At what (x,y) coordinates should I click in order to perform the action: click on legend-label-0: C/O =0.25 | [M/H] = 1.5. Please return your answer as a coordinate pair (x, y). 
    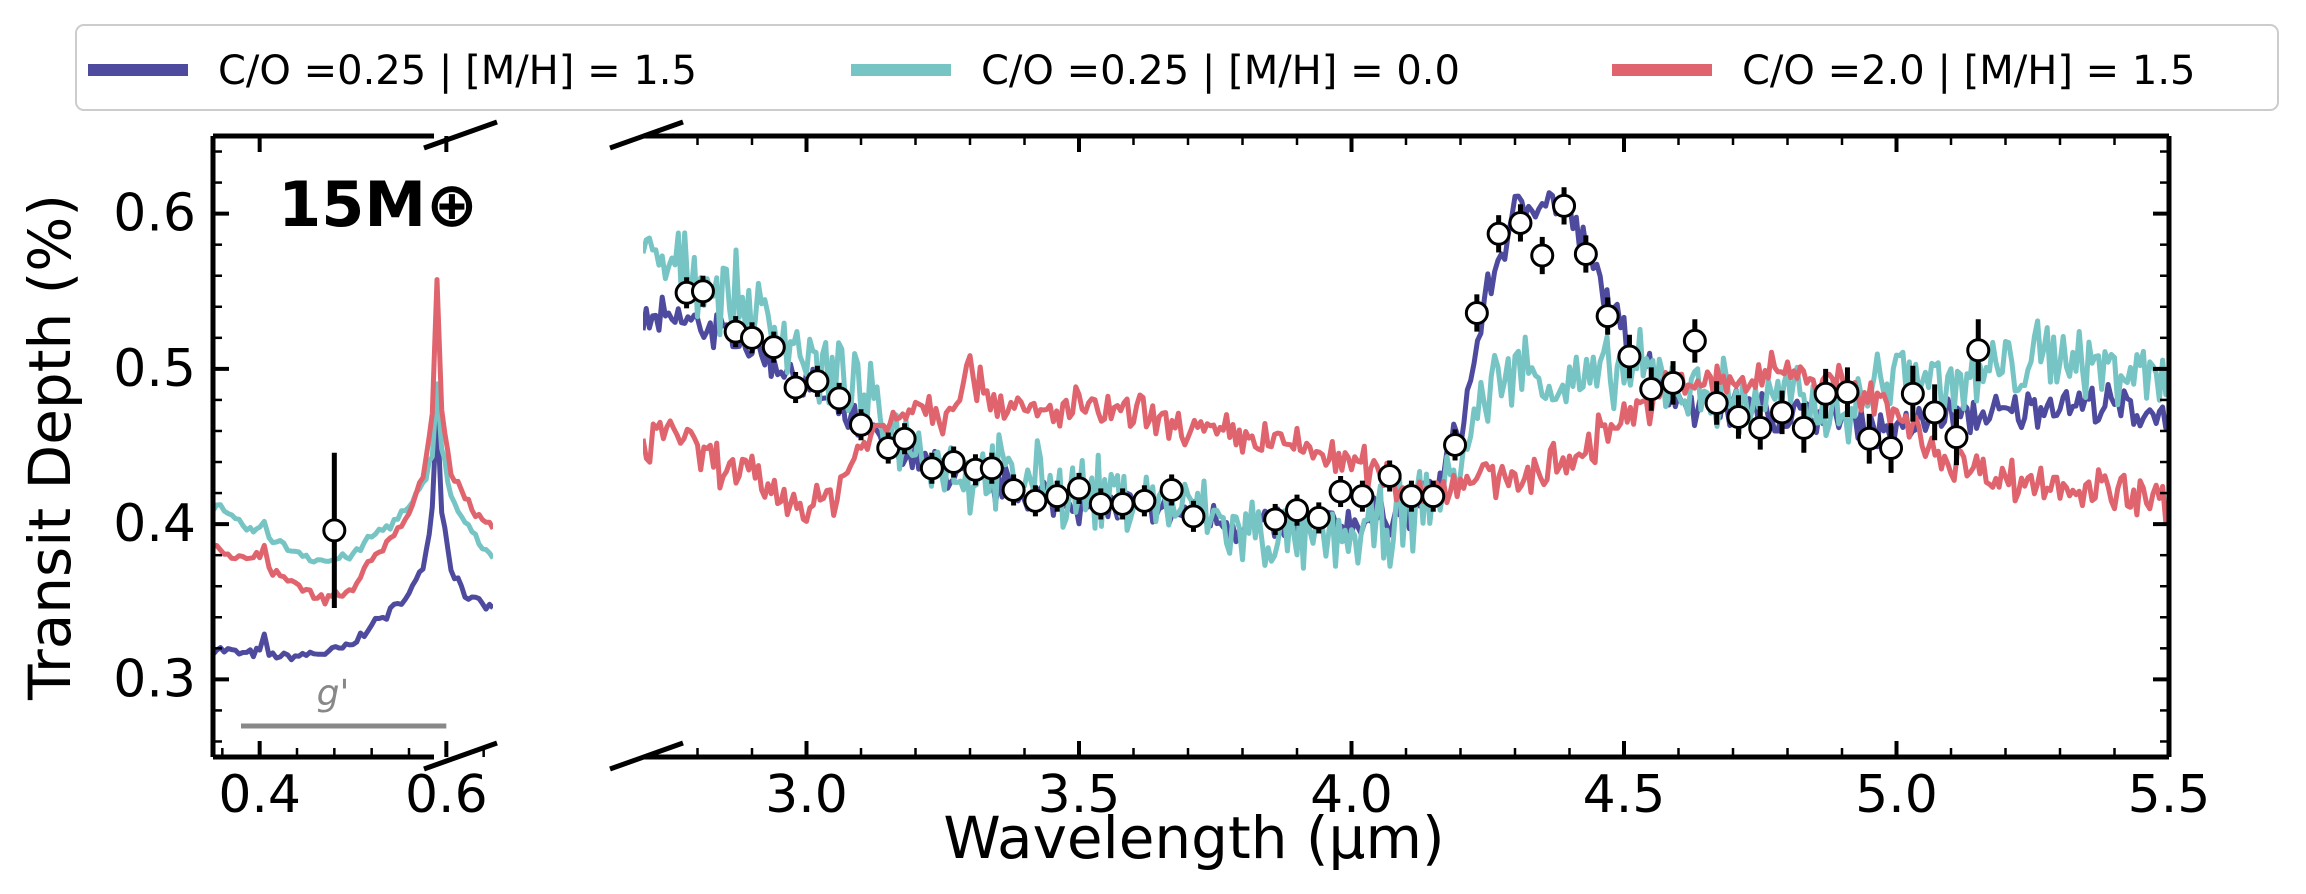
    Looking at the image, I should click on (457, 71).